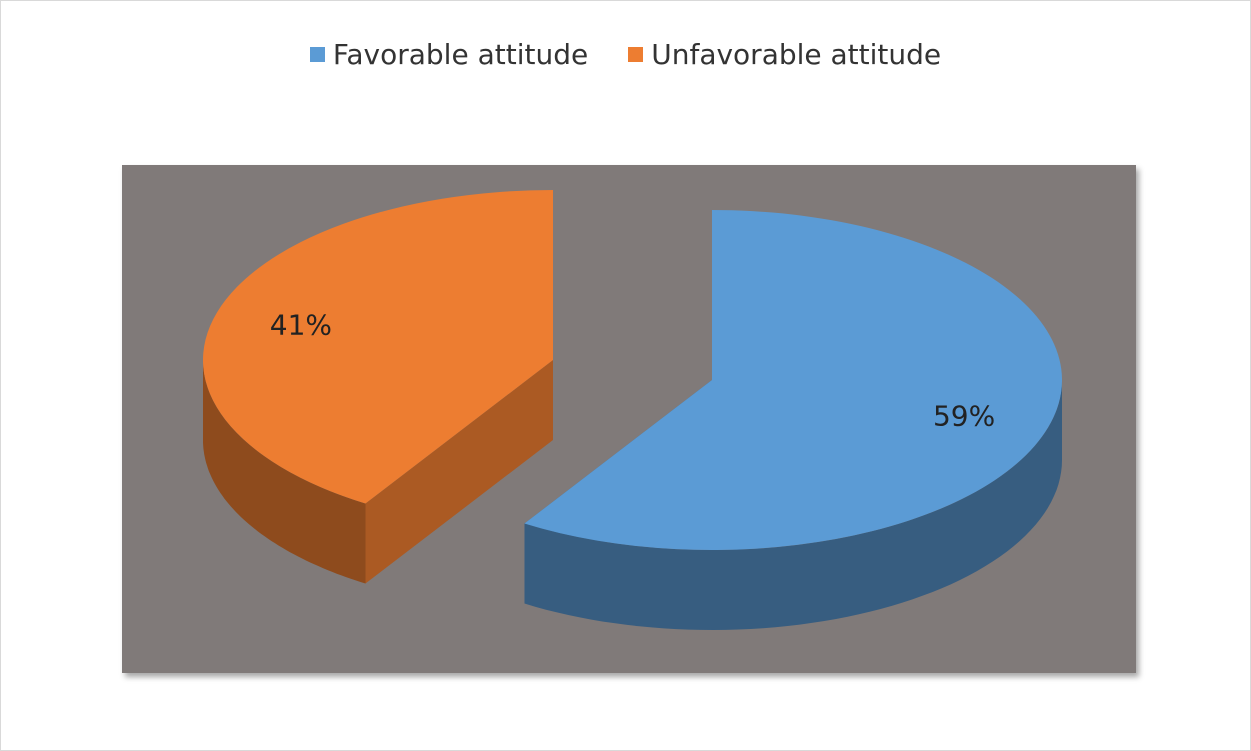 This screenshot has height=751, width=1251. I want to click on legend-label-favorable: Favorable attitude, so click(460, 54).